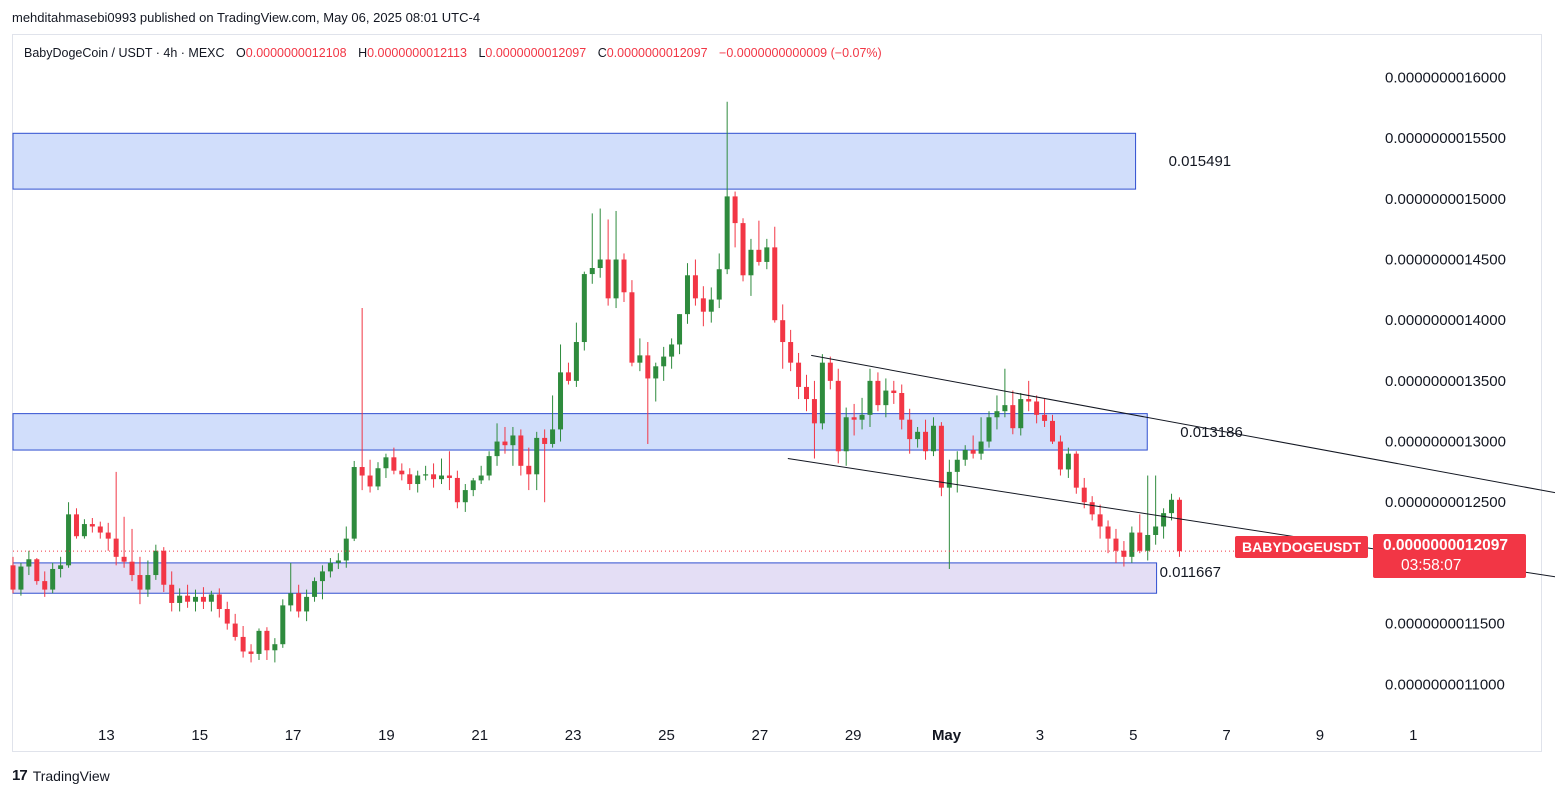  I want to click on footer-brand: 17 TradingView, so click(61, 775).